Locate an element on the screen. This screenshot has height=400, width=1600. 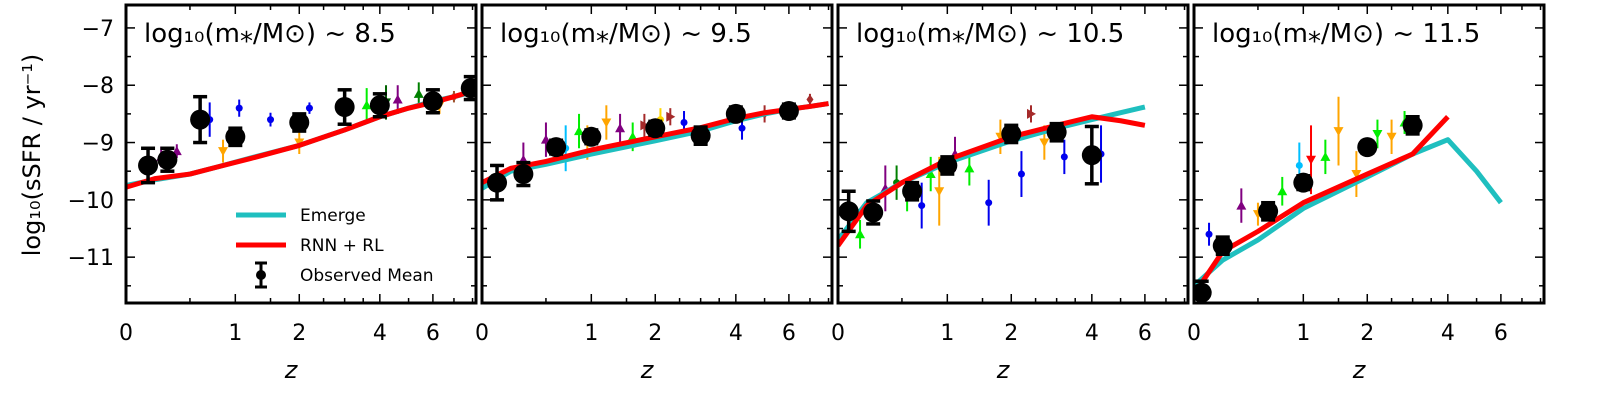
legend-entry: Observed Mean is located at coordinates (344, 275).